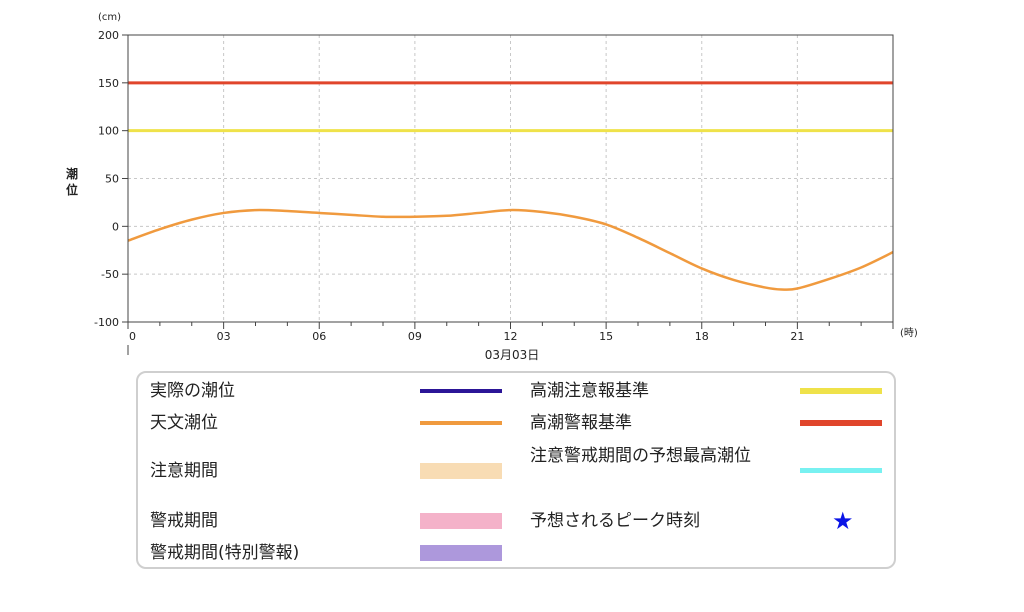 This screenshot has height=612, width=1024. Describe the element at coordinates (511, 336) in the screenshot. I see `x-tick-label: 12` at that location.